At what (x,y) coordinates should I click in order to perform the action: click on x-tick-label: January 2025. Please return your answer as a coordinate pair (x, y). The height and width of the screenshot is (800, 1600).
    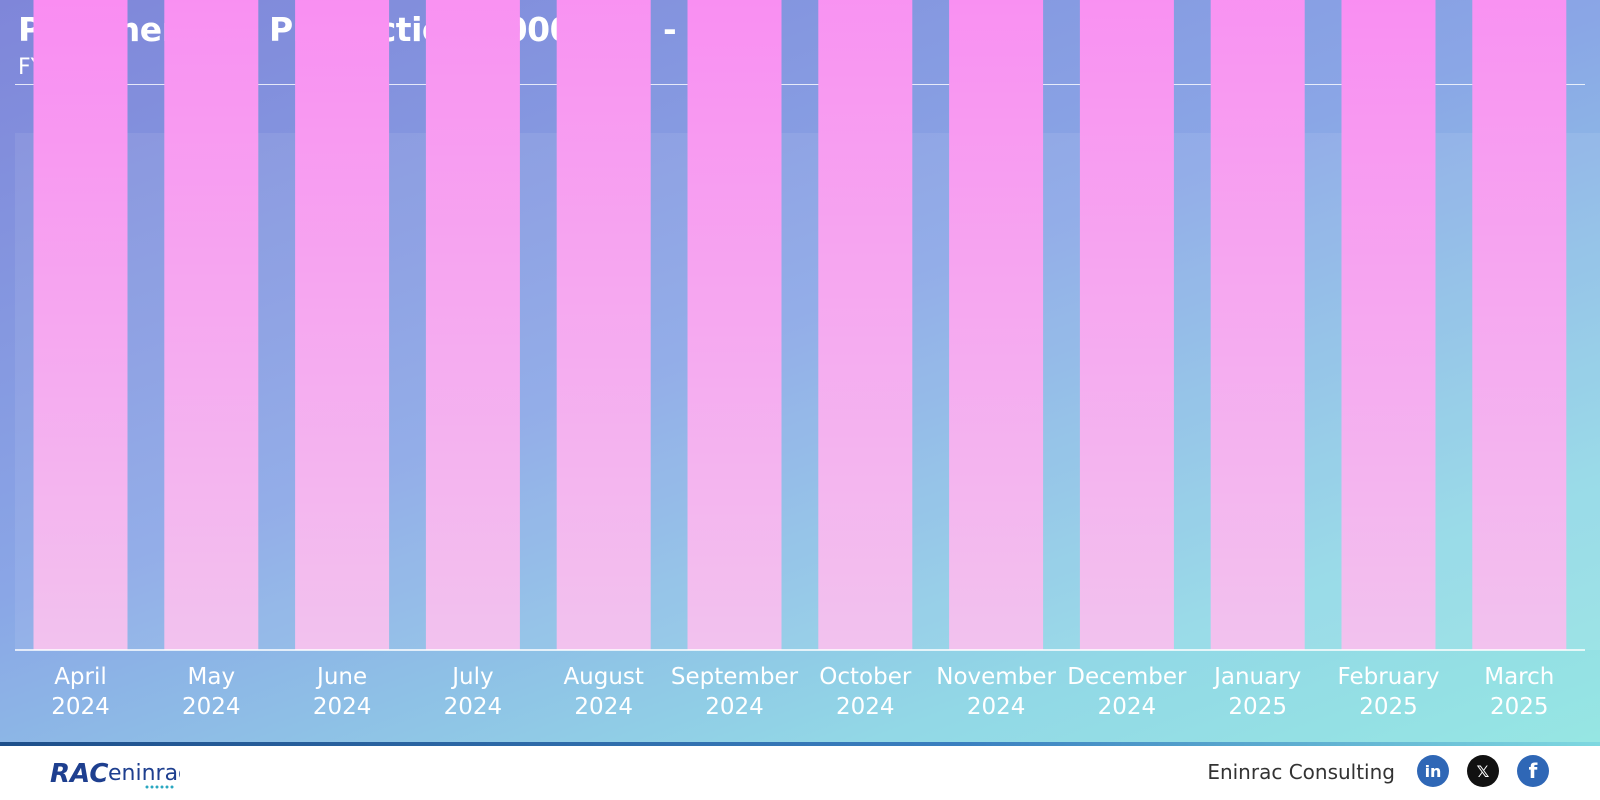
    Looking at the image, I should click on (1256, 692).